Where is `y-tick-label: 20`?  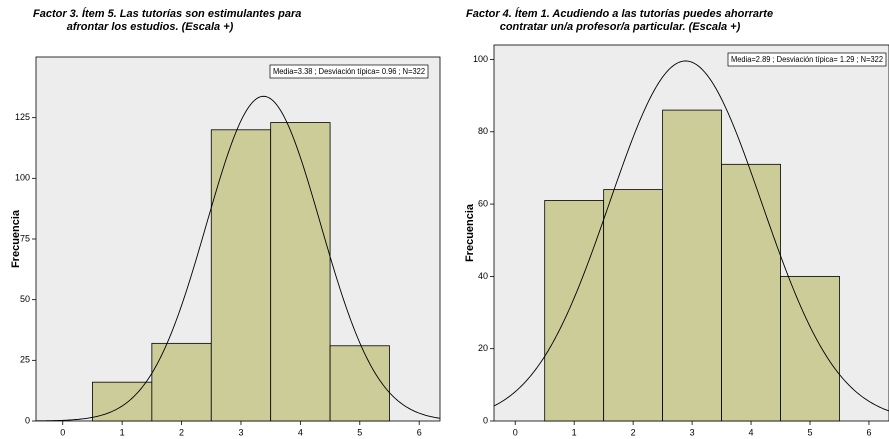
y-tick-label: 20 is located at coordinates (483, 348).